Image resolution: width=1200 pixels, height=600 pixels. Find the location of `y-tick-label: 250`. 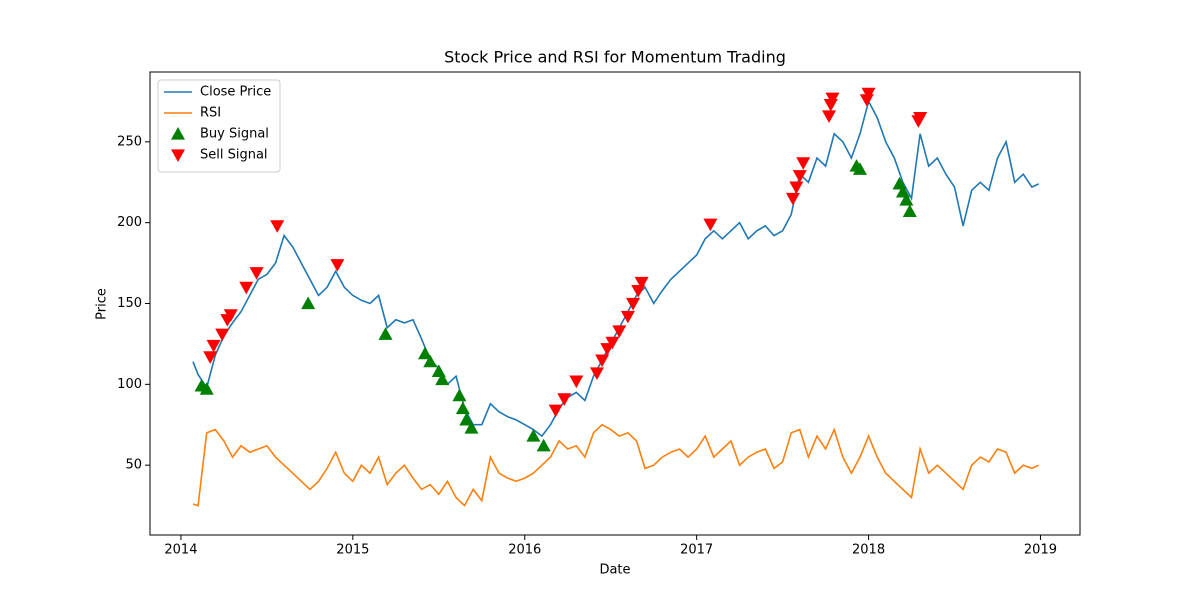

y-tick-label: 250 is located at coordinates (129, 141).